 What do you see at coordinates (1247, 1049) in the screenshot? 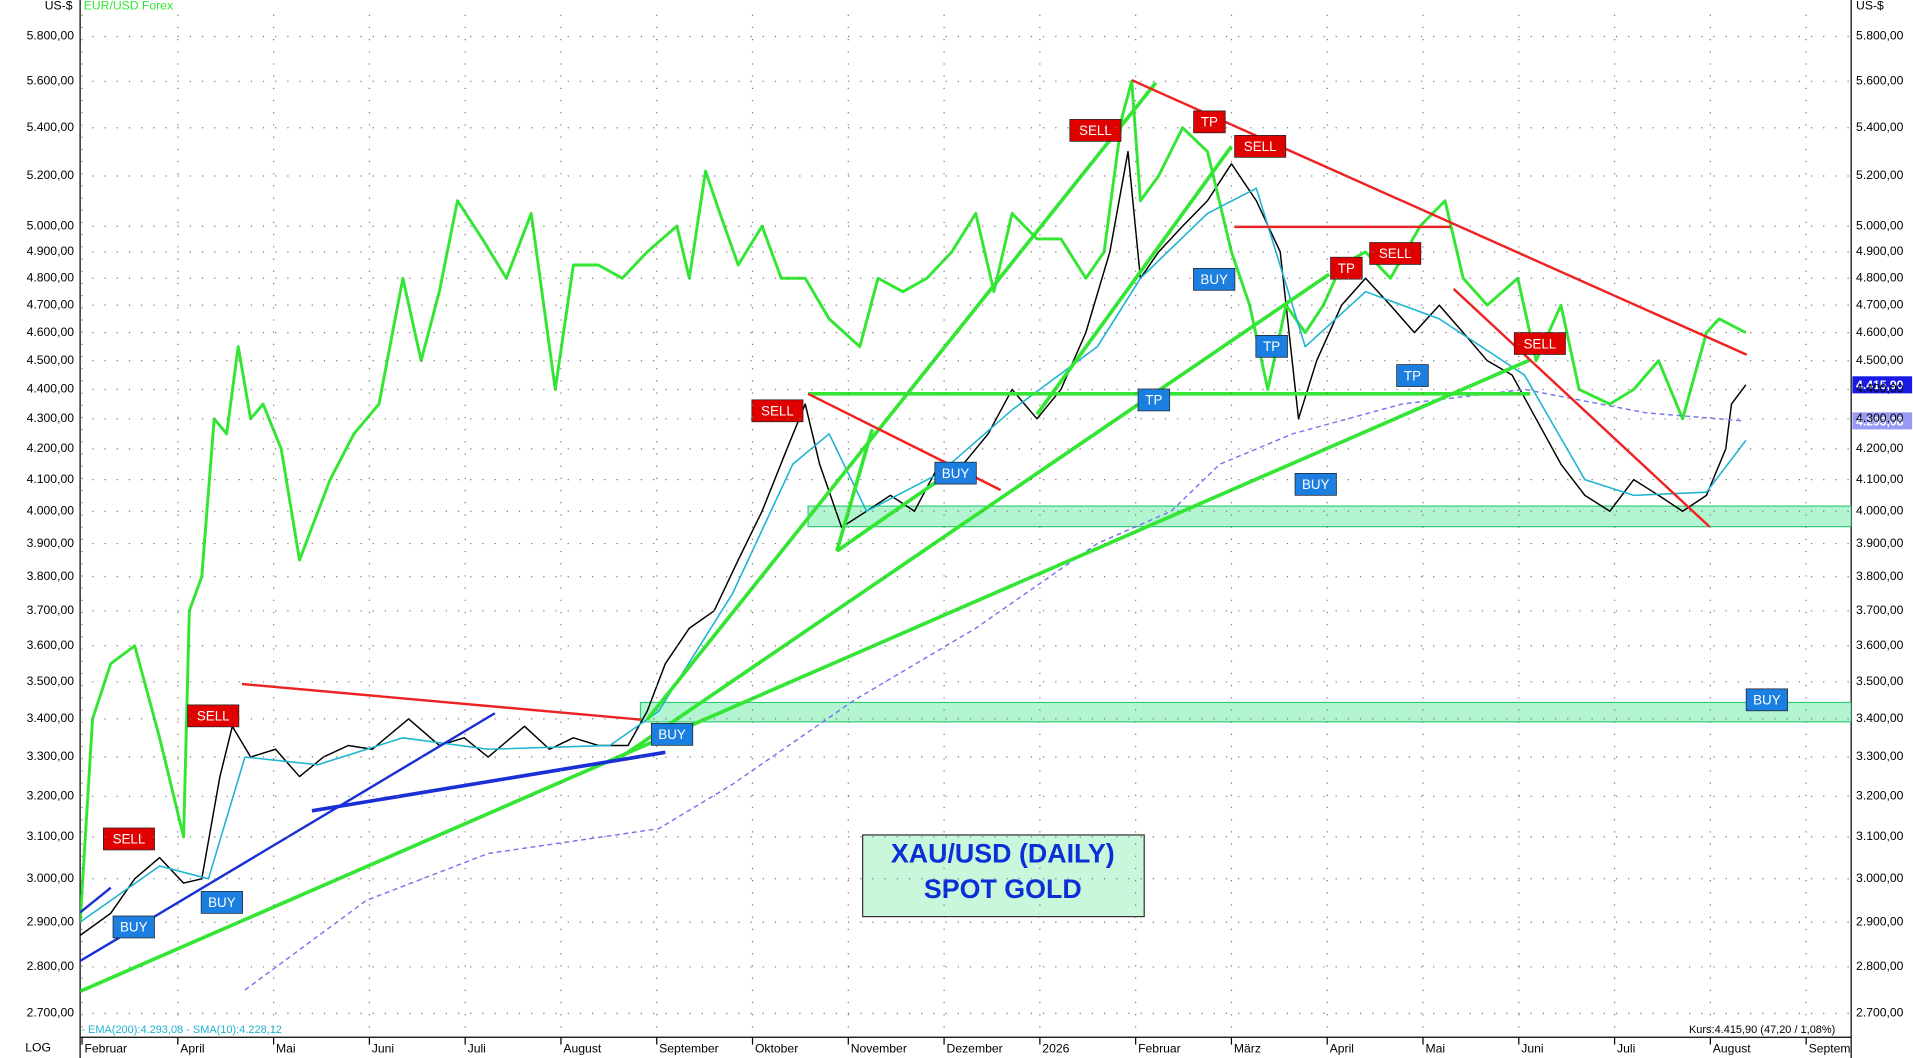
I see `x-tick-label: März` at bounding box center [1247, 1049].